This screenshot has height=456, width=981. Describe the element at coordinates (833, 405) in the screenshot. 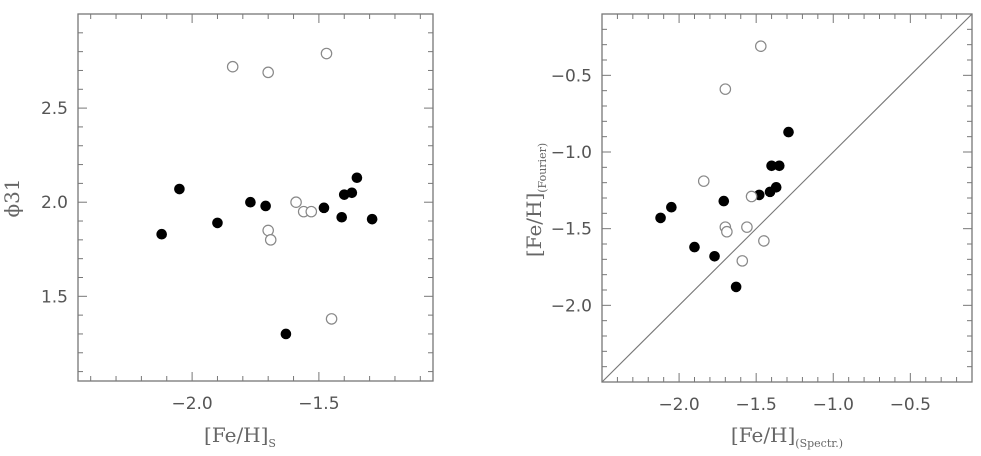

I see `x-tick-label: −1.0` at that location.